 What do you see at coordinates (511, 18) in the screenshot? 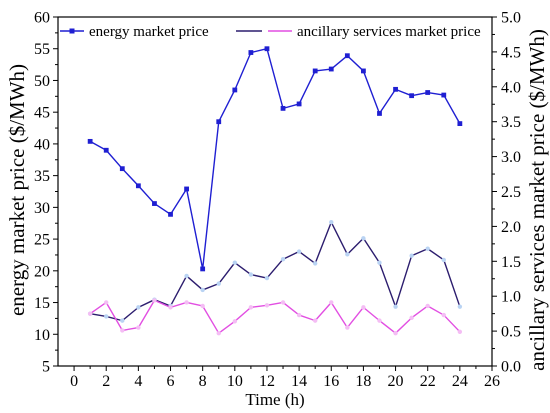
I see `right-y-tick-label: 5.0` at bounding box center [511, 18].